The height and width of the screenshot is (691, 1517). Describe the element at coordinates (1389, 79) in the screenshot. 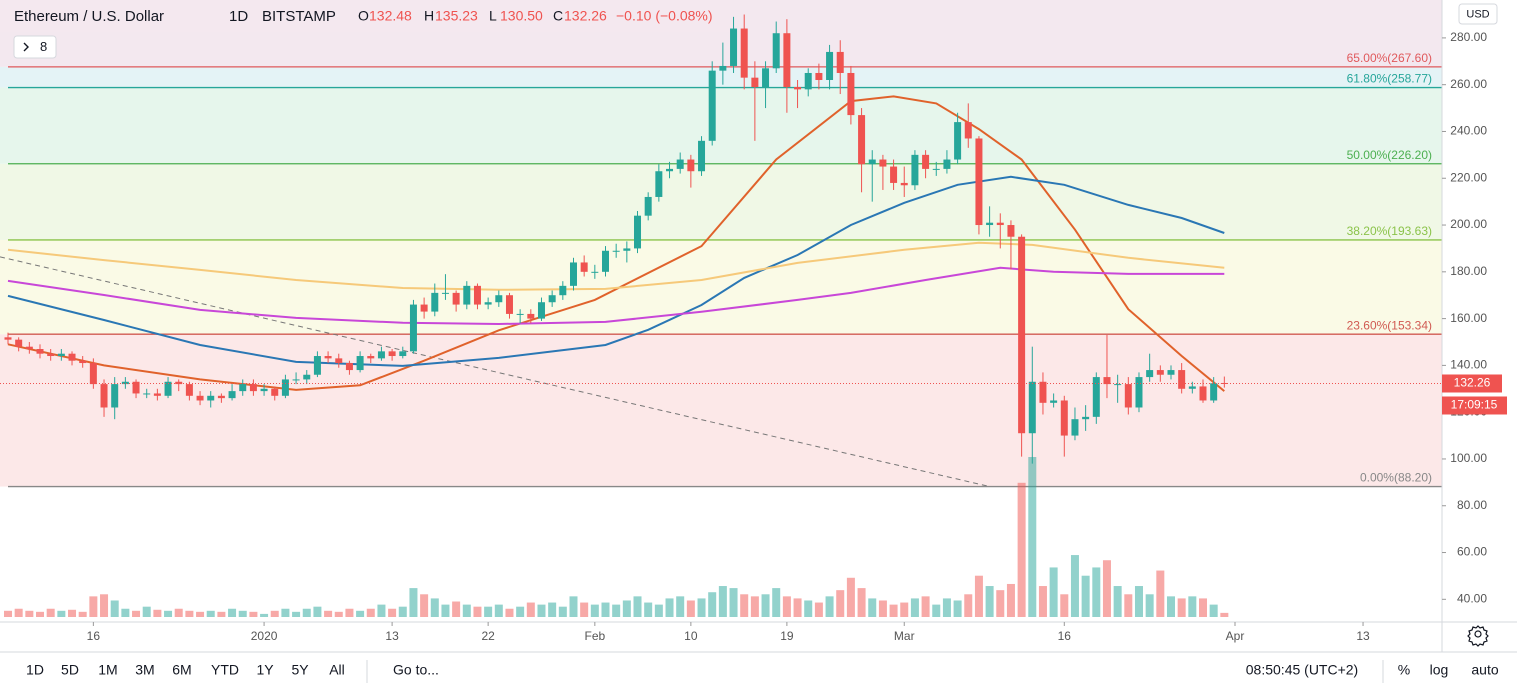

I see `fib-label: 61.80%(258.77)` at that location.